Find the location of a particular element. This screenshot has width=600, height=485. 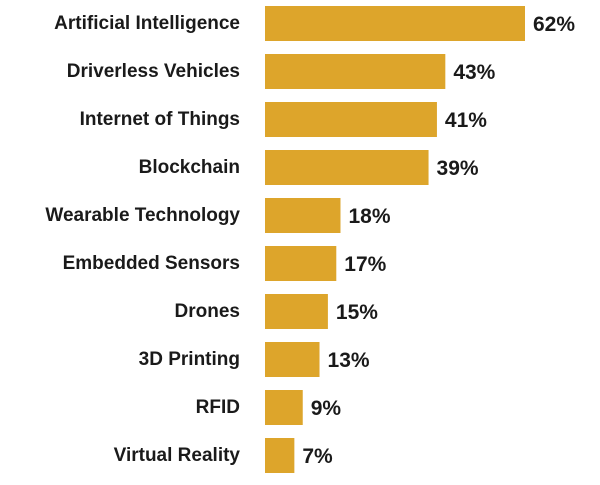

value-label-internet-of-things: 41% is located at coordinates (466, 120).